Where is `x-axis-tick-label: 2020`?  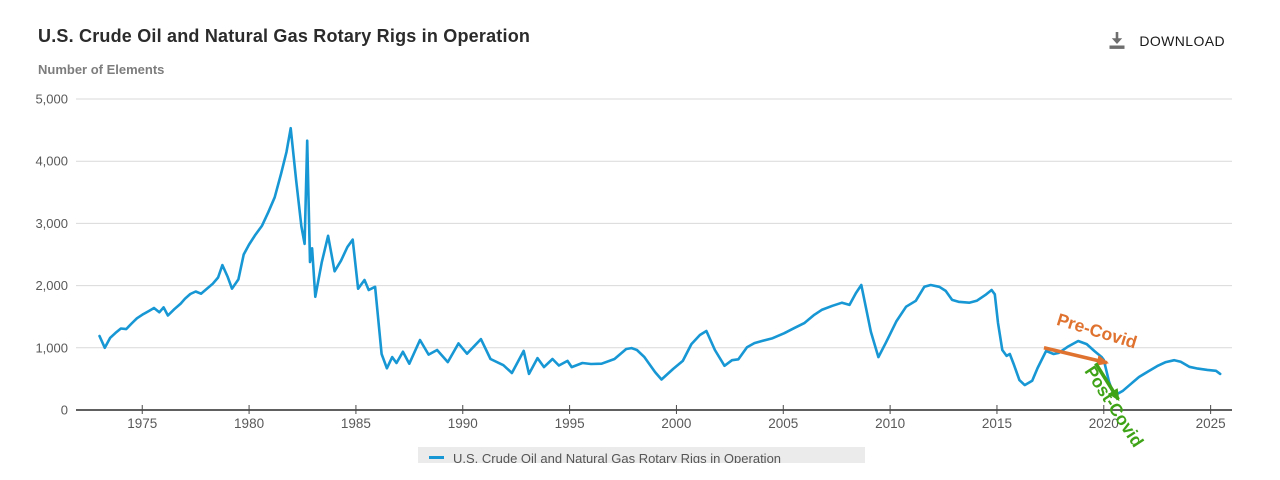
x-axis-tick-label: 2020 is located at coordinates (1104, 423).